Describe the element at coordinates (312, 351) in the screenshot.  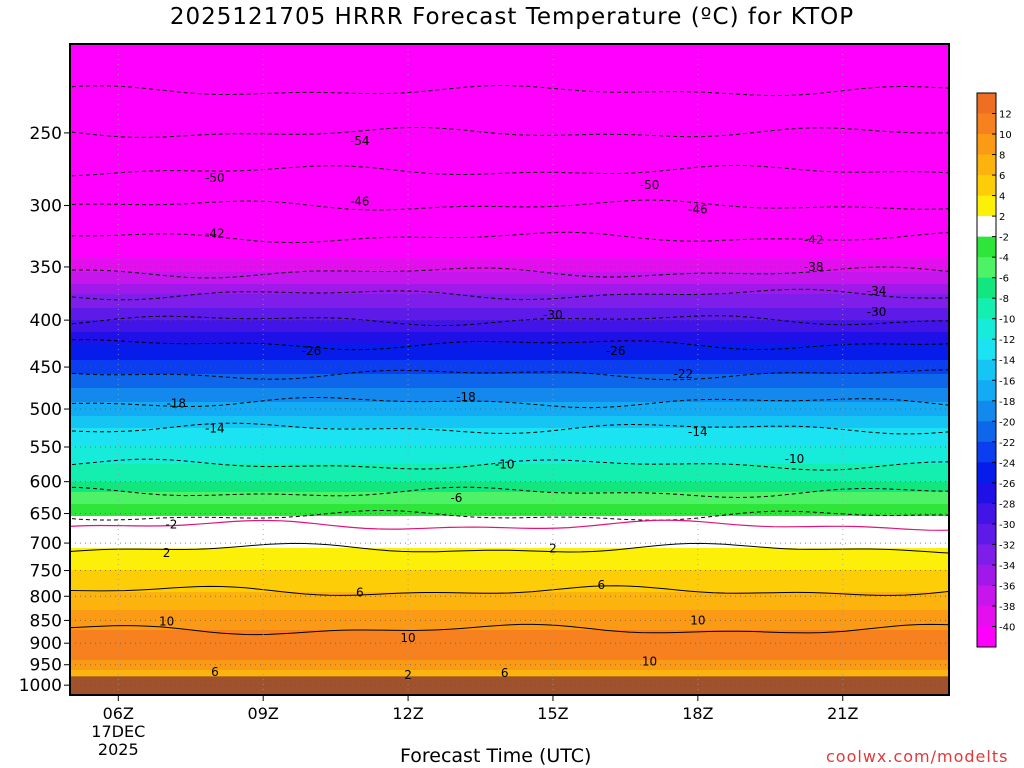
I see `contour-label: -26` at that location.